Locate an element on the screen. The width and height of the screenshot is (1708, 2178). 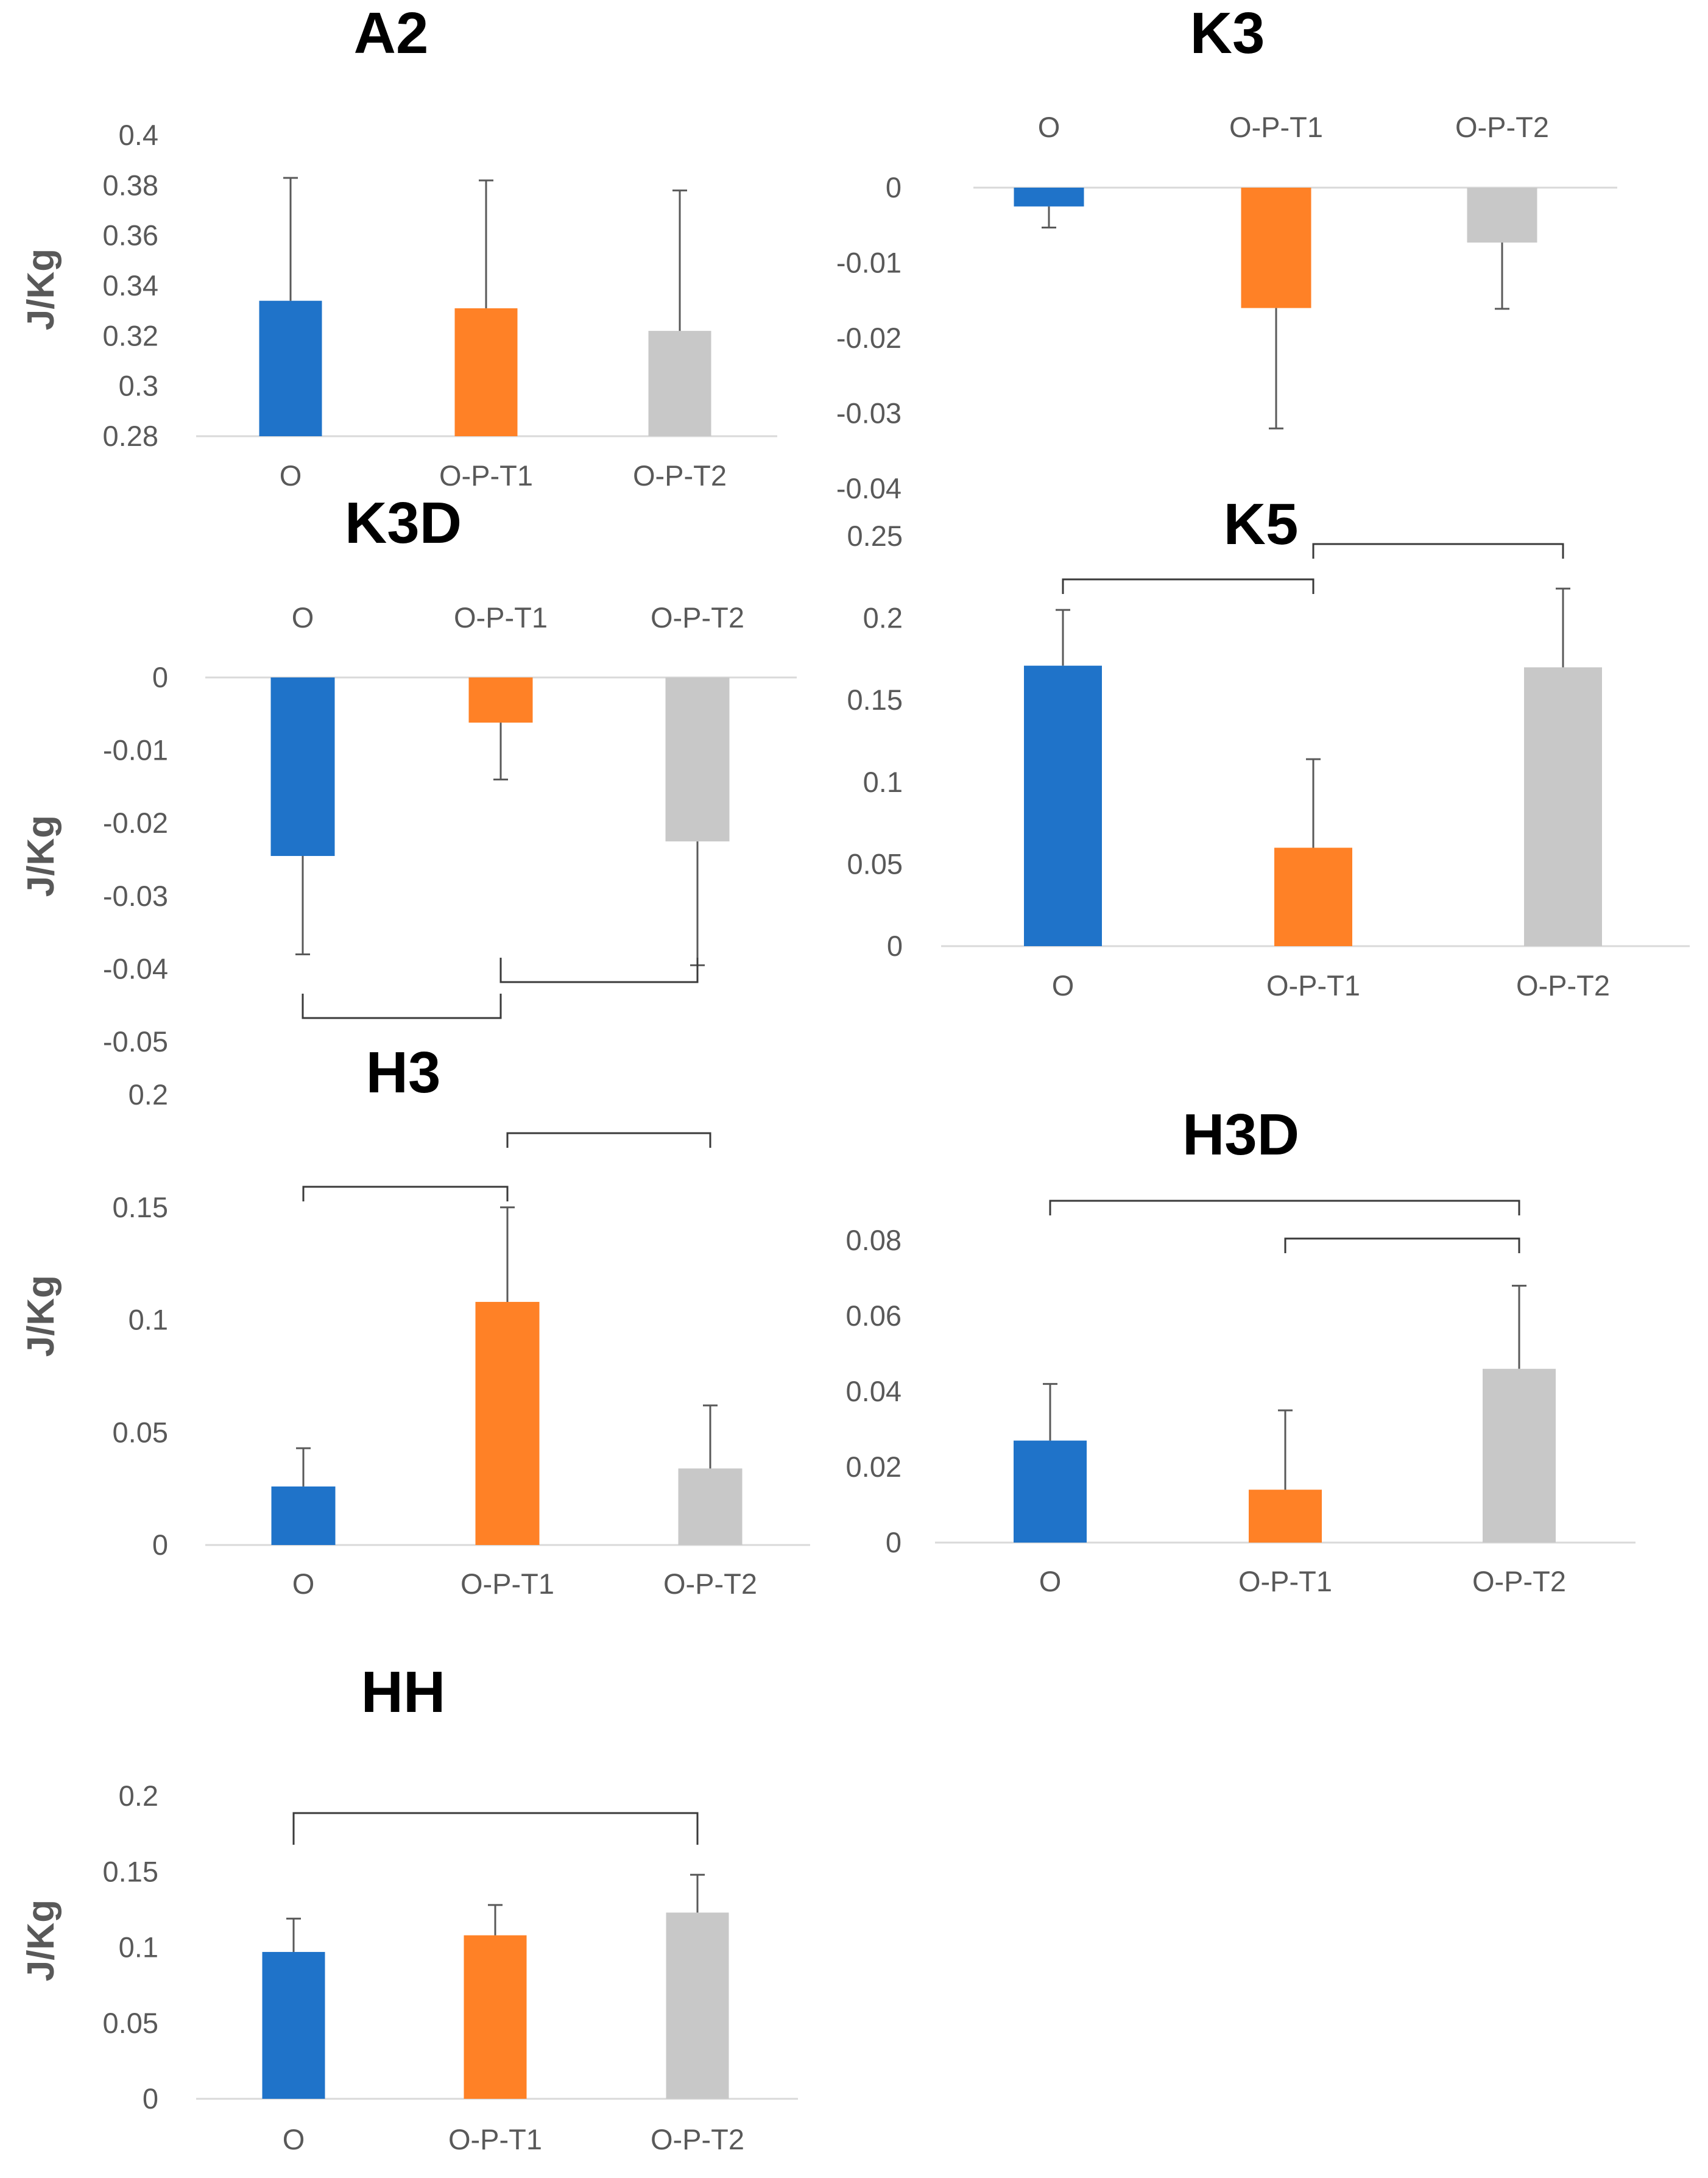
y-tick-label: 0.25 is located at coordinates (875, 536).